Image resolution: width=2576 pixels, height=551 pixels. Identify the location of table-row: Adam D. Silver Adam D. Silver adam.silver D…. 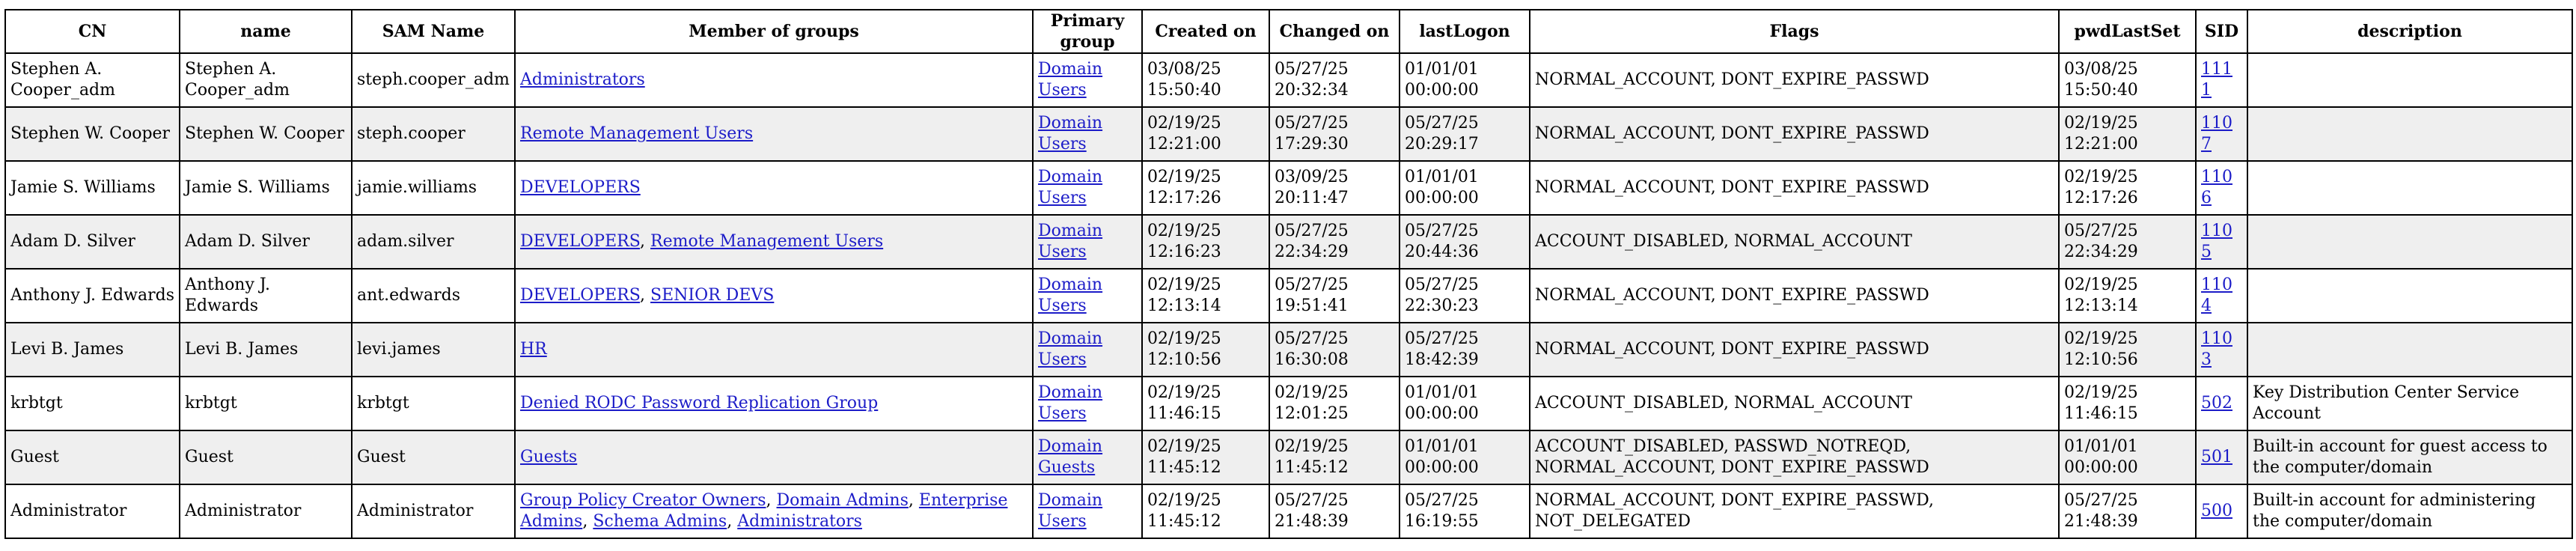
(1288, 242).